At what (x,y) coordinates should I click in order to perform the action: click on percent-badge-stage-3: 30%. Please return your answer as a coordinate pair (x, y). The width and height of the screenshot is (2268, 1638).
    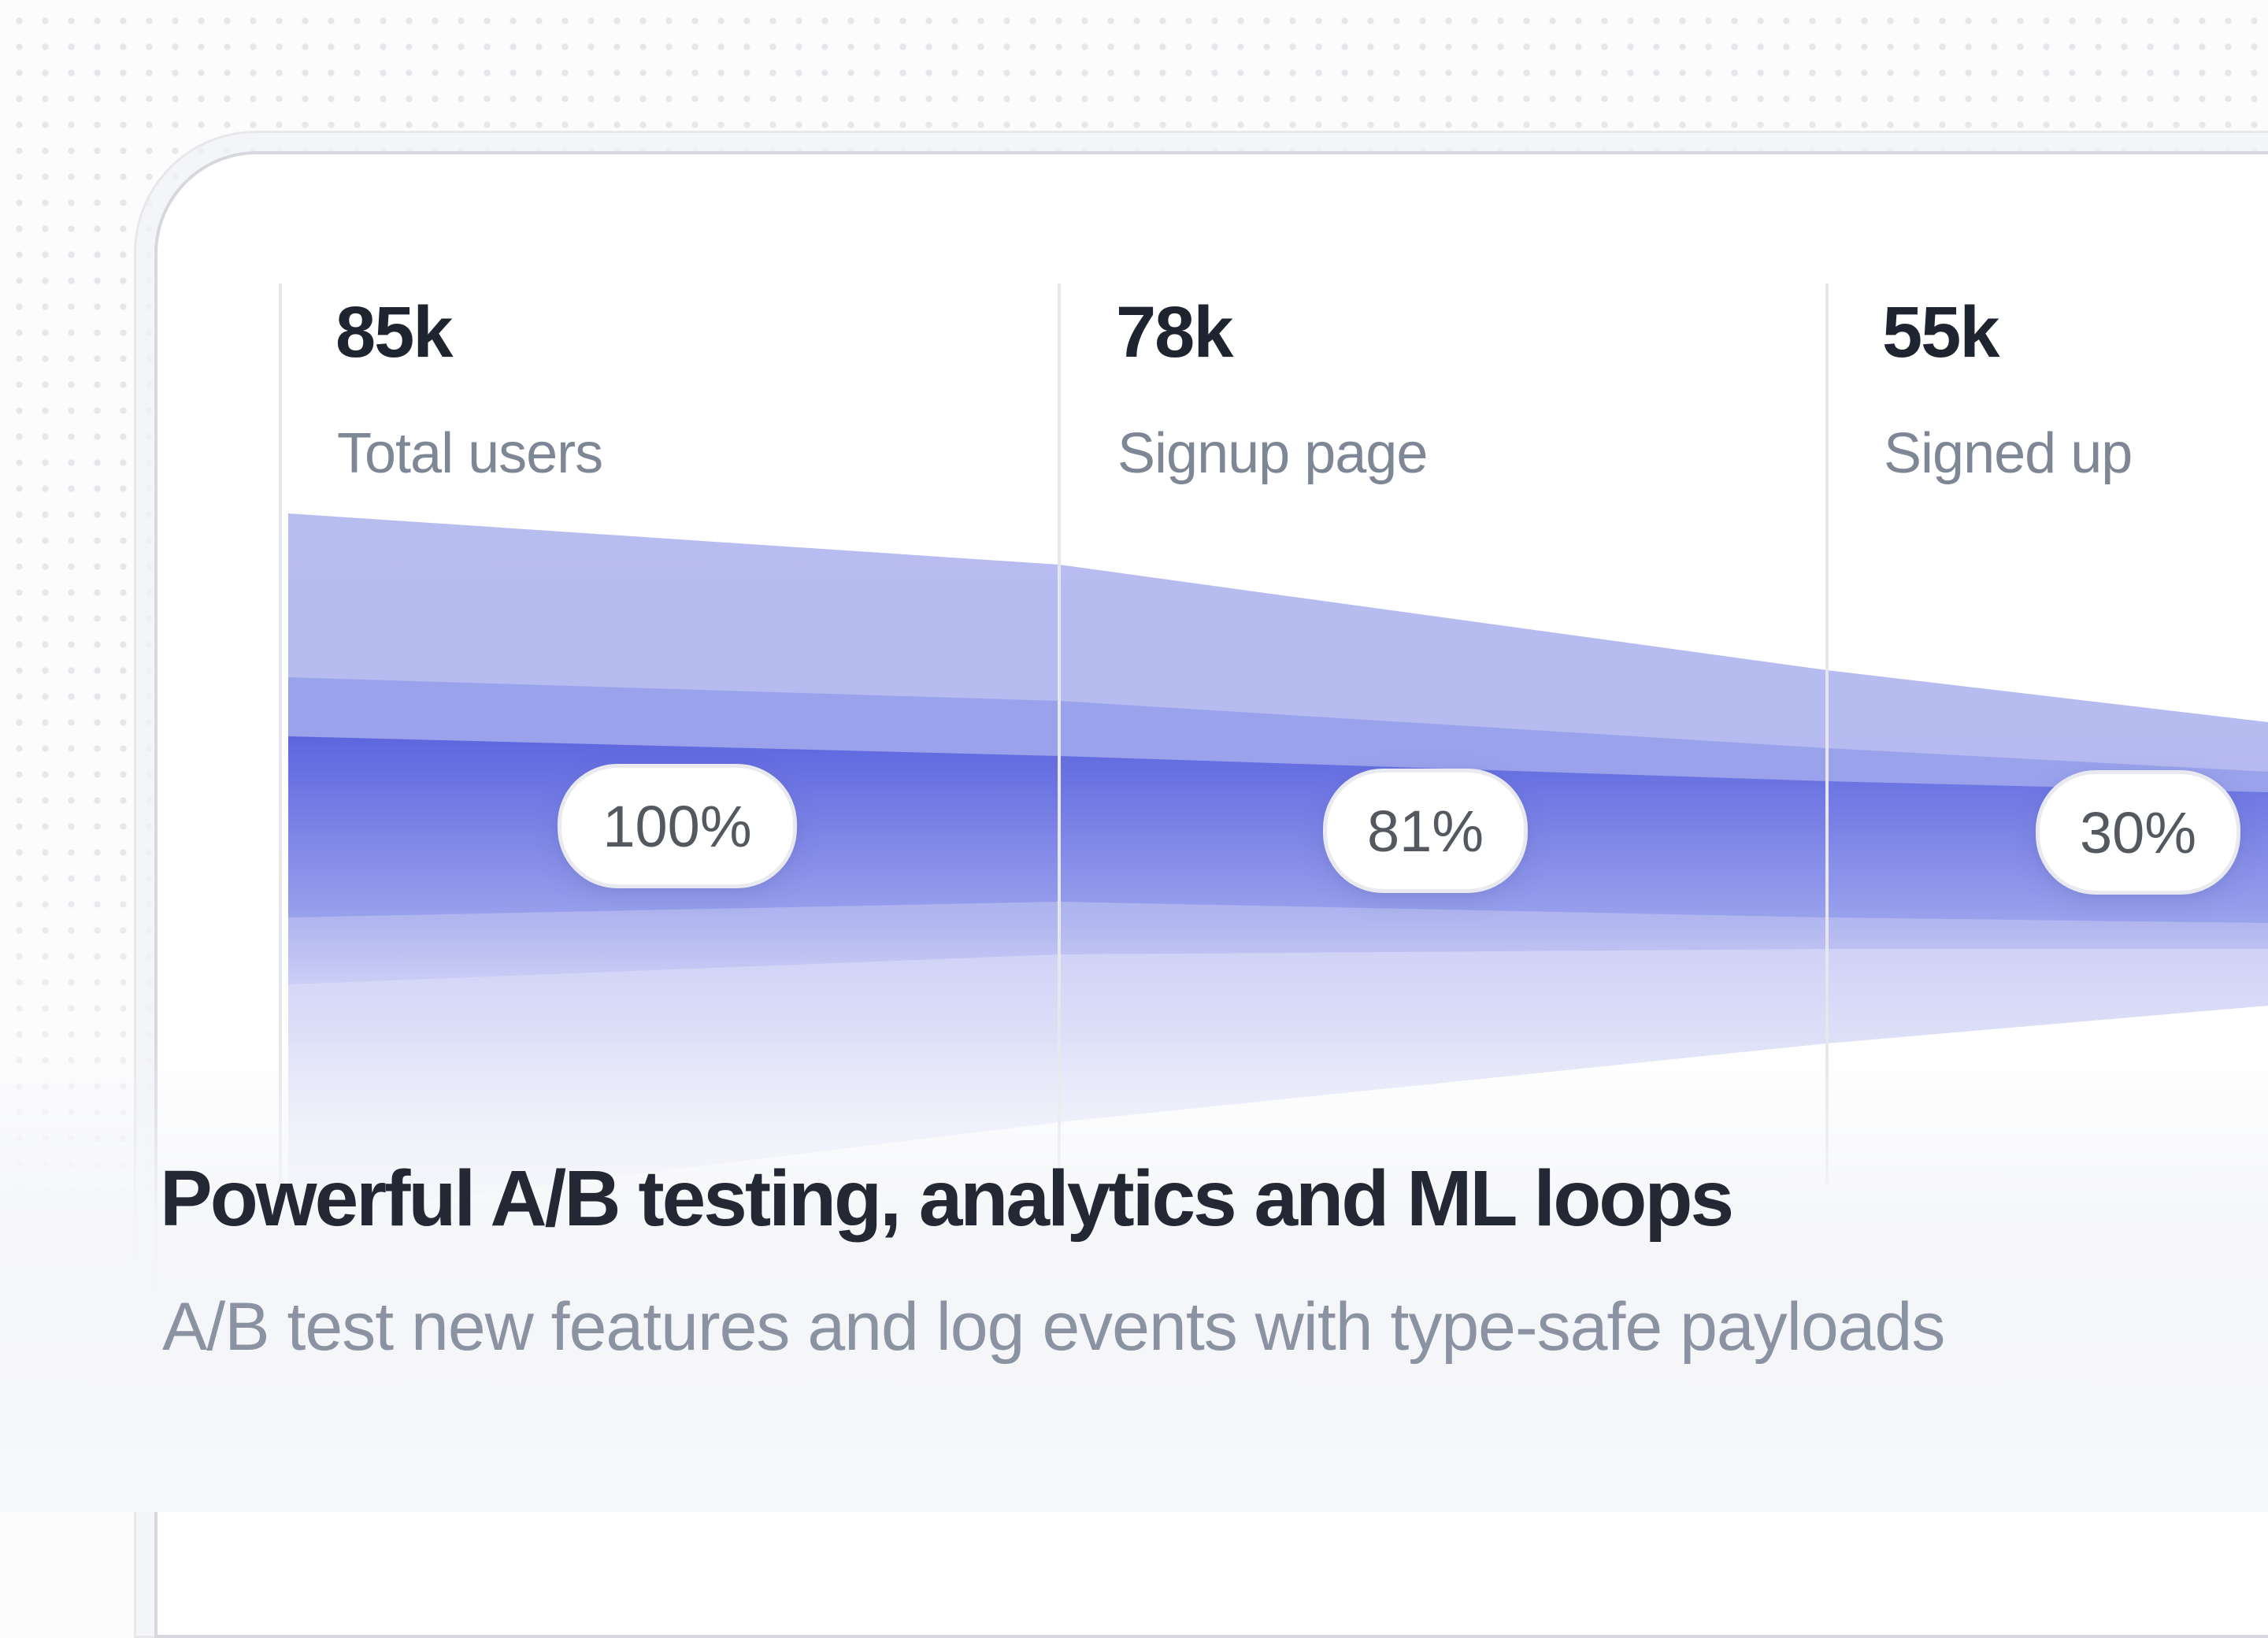
    Looking at the image, I should click on (2138, 832).